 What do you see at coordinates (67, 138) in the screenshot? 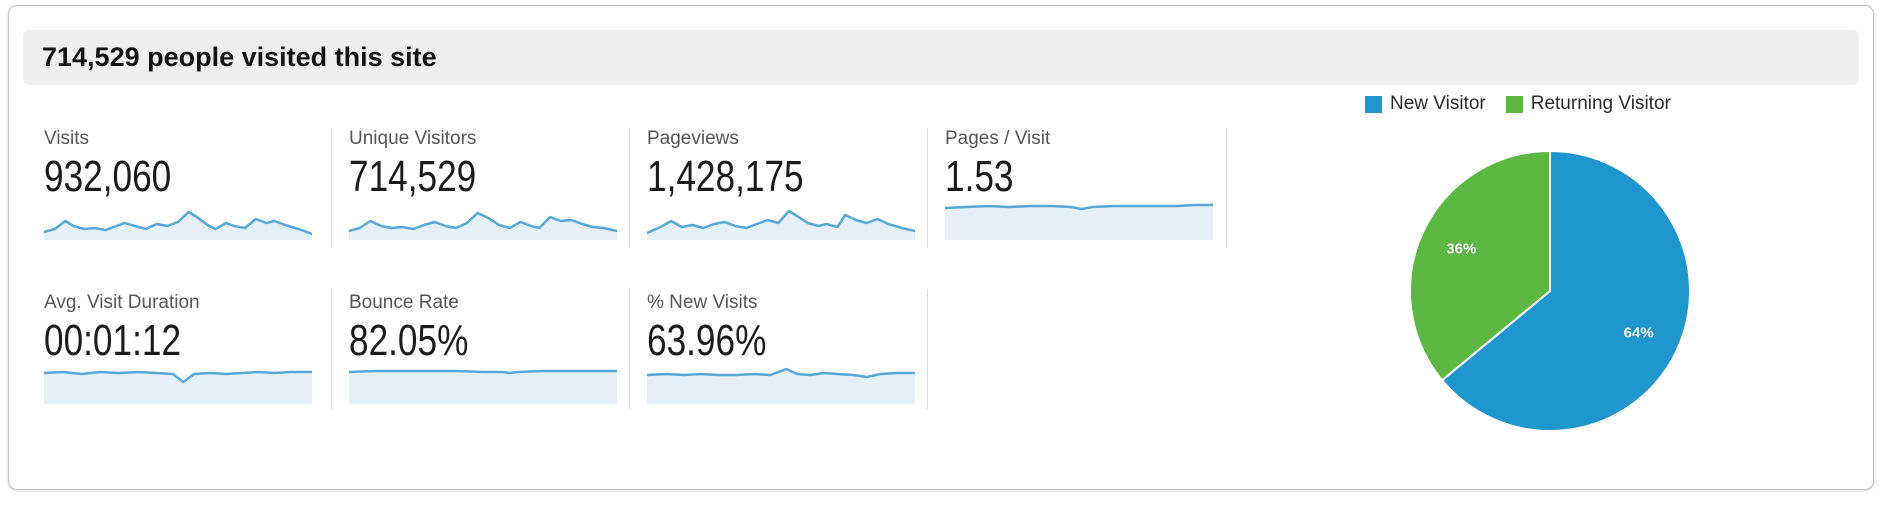
I see `metric-label: Visits` at bounding box center [67, 138].